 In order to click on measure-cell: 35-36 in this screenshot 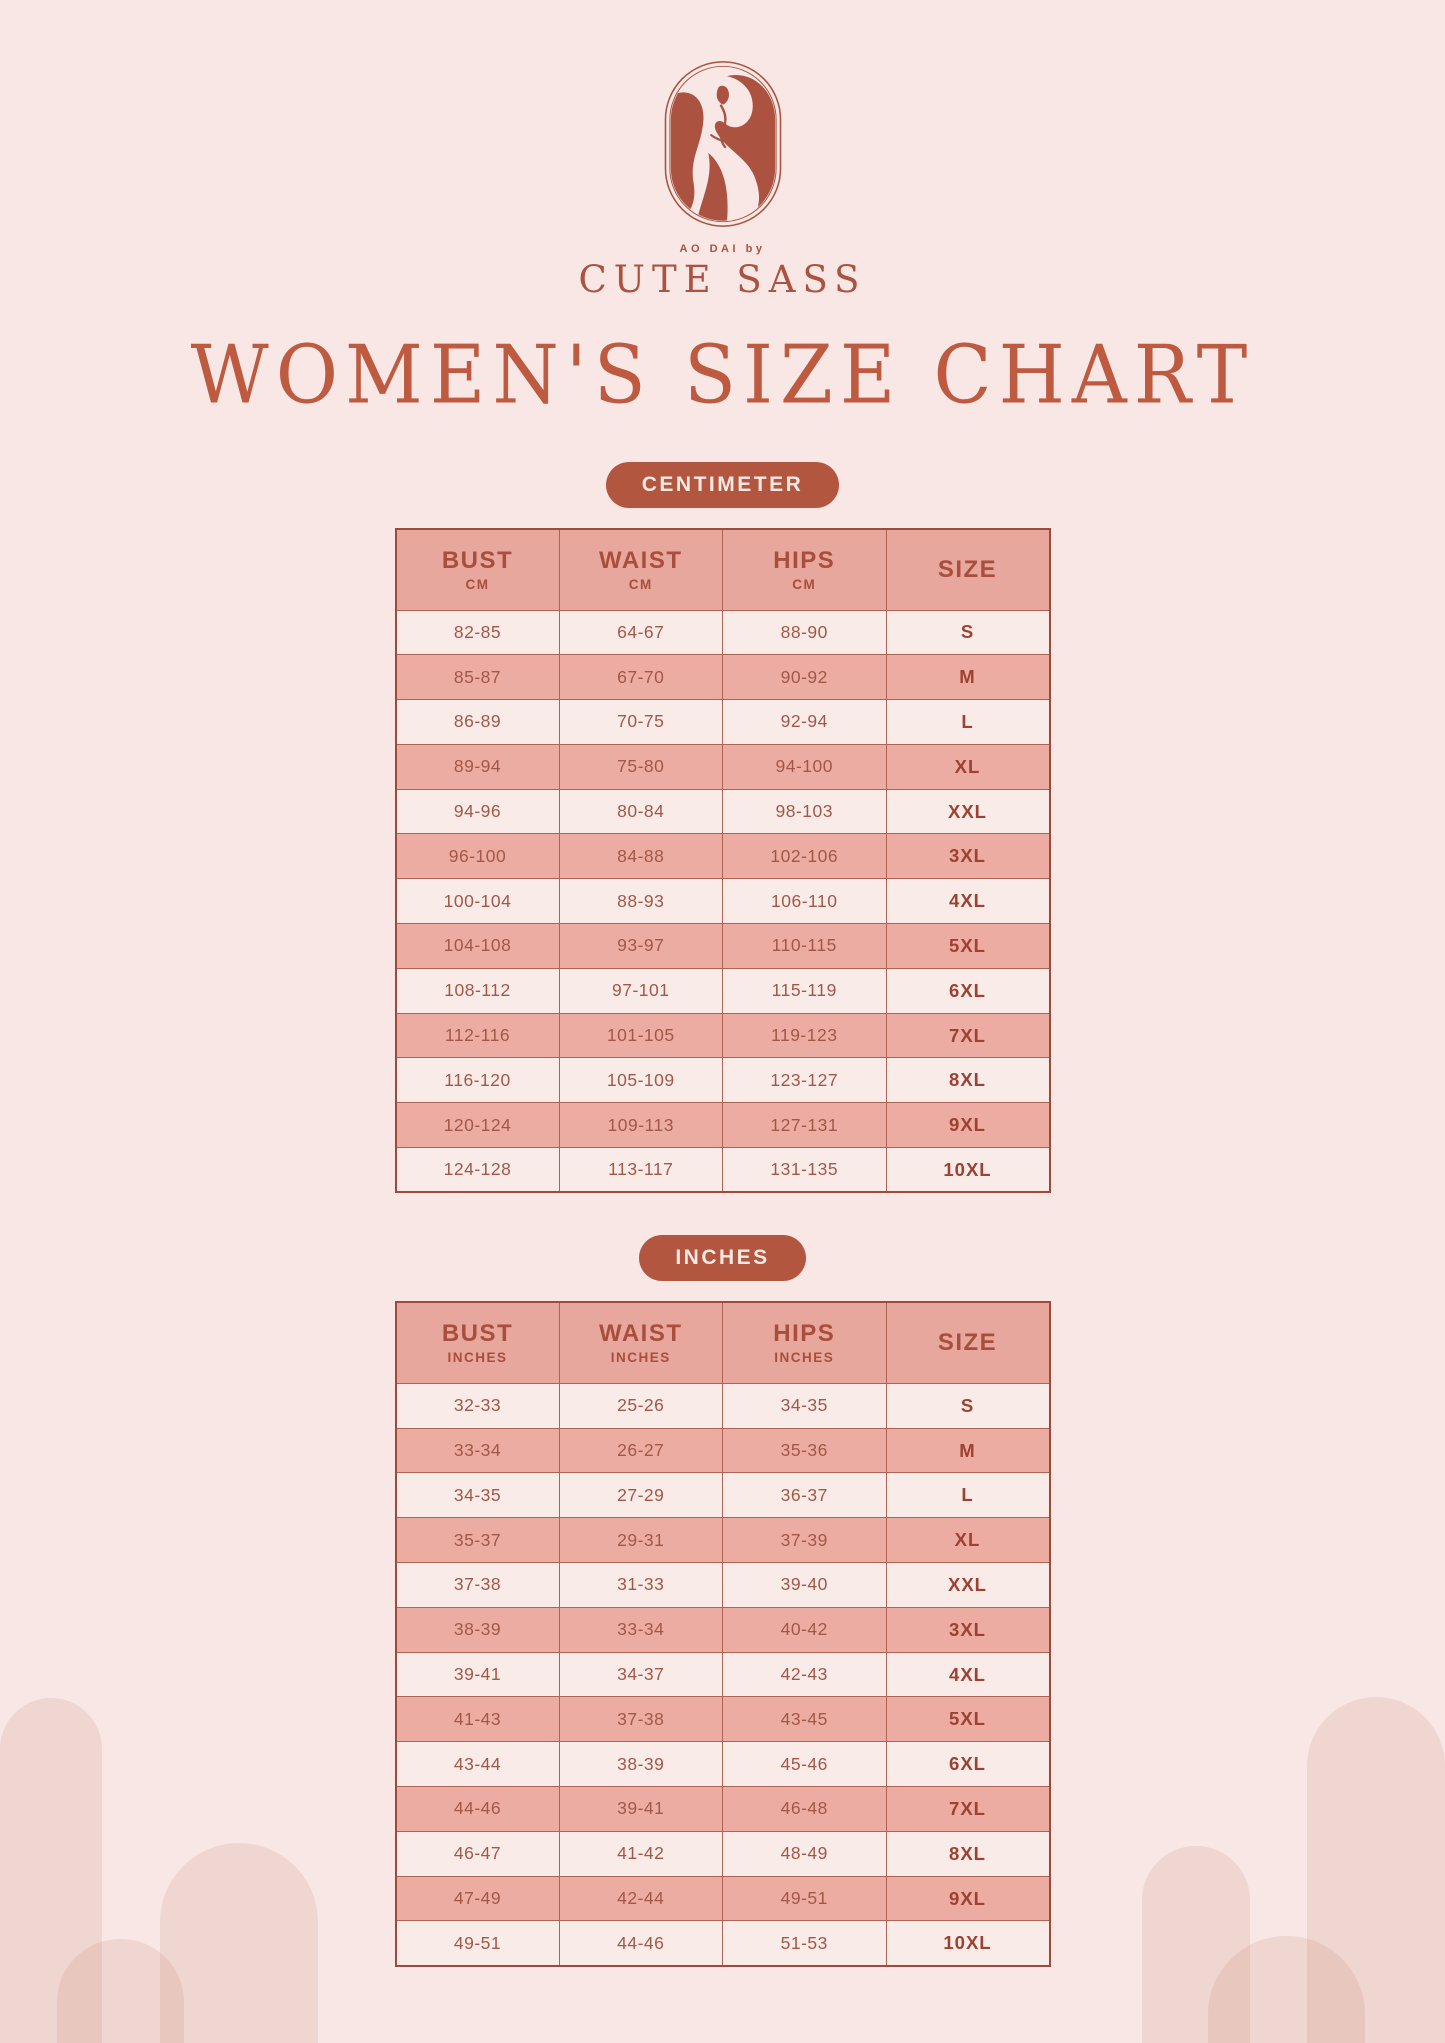, I will do `click(804, 1450)`.